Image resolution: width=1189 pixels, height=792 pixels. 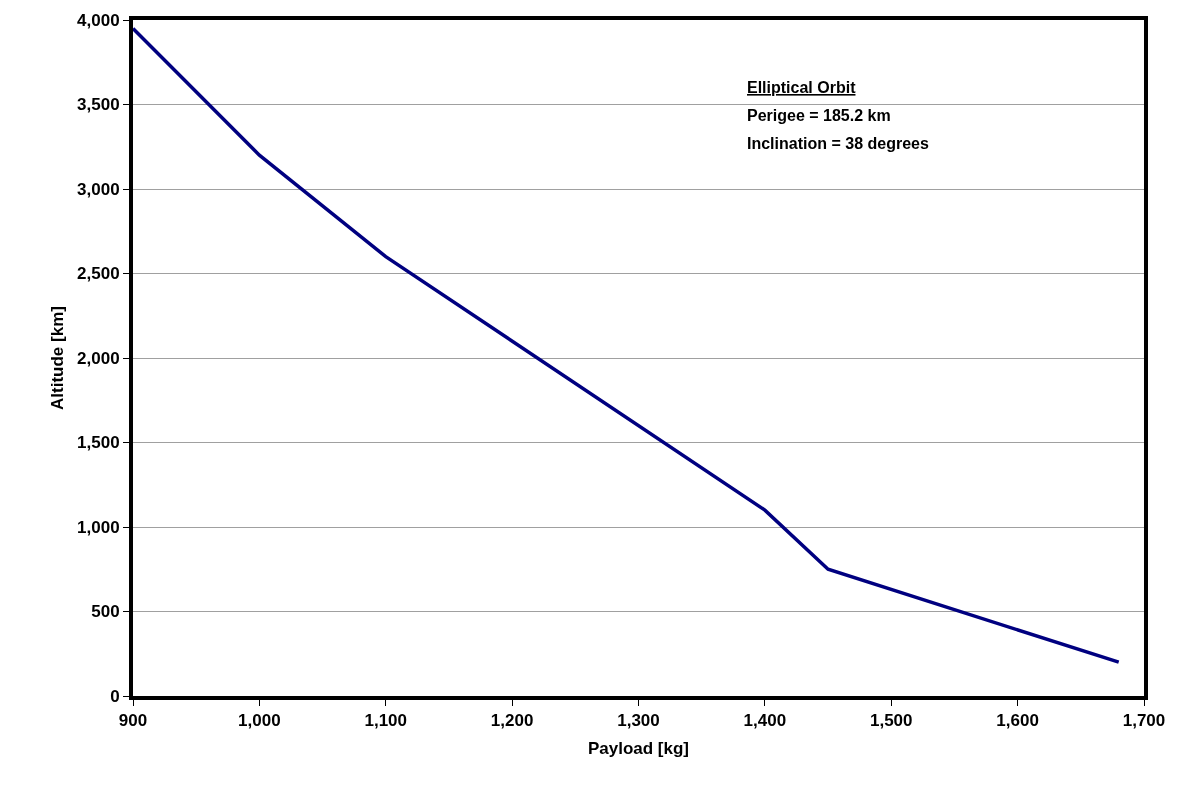 What do you see at coordinates (98, 443) in the screenshot?
I see `y-tick-label: 1,500` at bounding box center [98, 443].